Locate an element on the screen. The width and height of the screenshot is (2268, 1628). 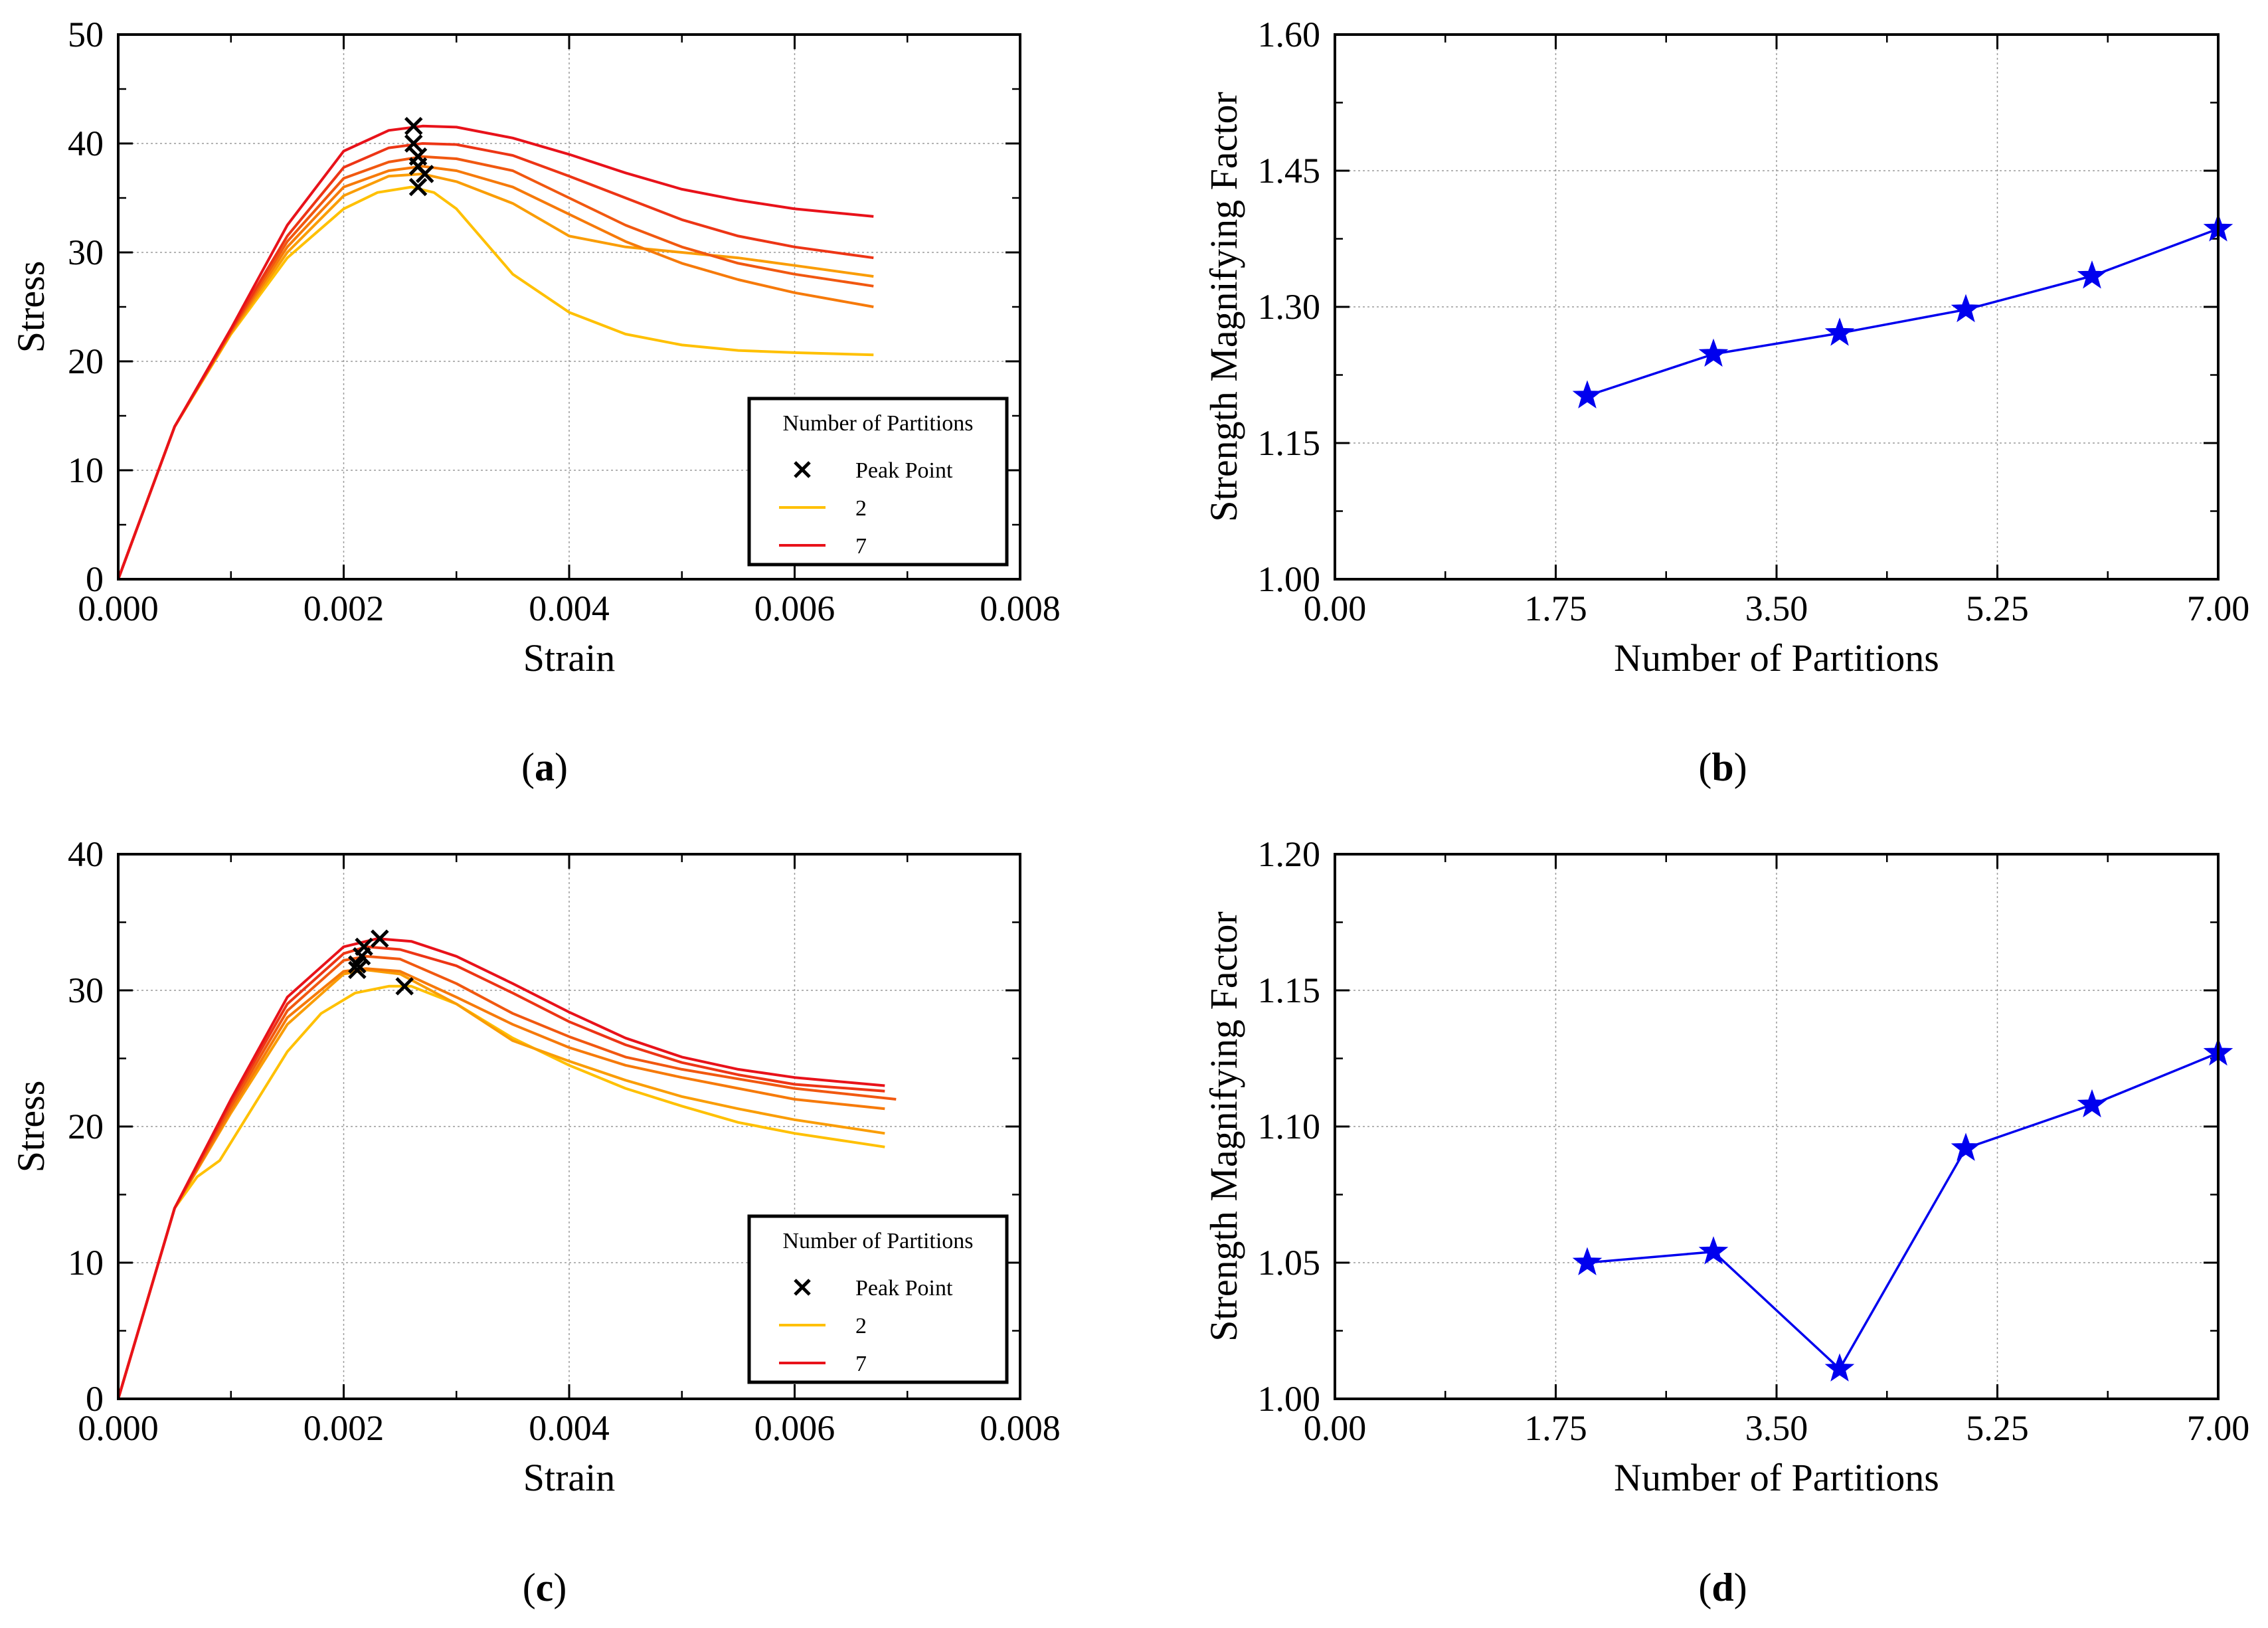
y-tick-label: 10 is located at coordinates (86, 470).